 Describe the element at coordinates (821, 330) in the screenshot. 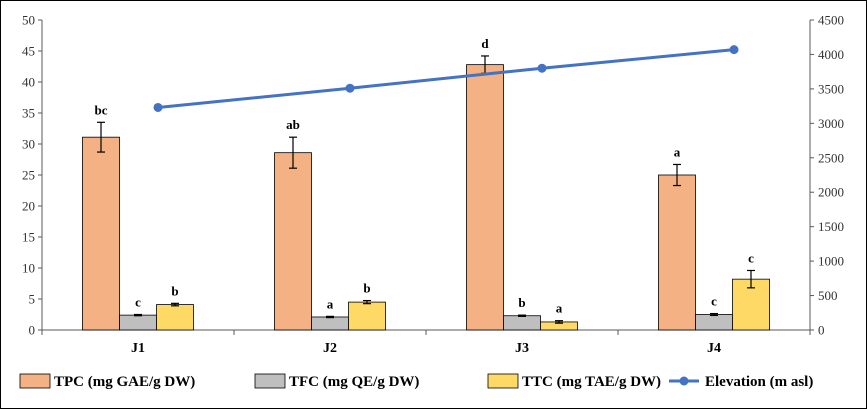

I see `y-right-tick-label: 0` at that location.